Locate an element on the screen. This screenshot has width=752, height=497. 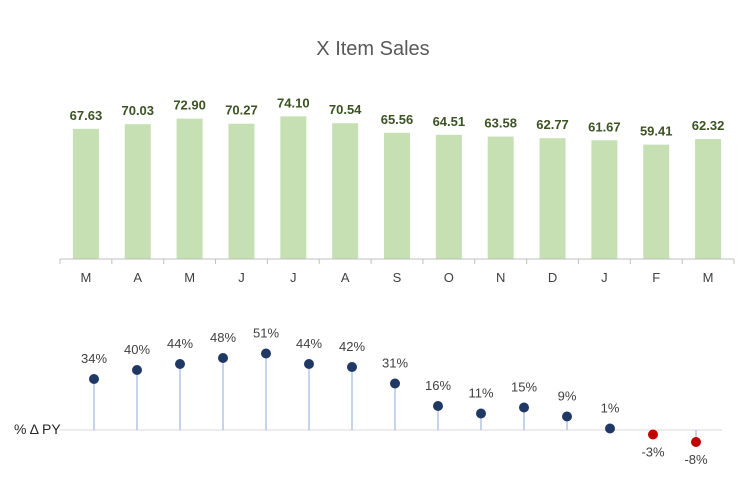
sales-value-label: 70.03 is located at coordinates (137, 110).